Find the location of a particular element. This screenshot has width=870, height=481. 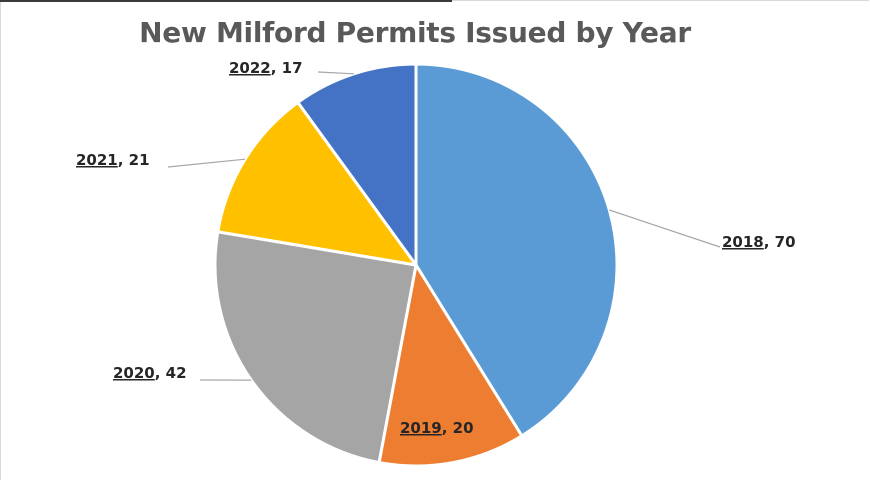

pie-slice-2019 is located at coordinates (450, 365).